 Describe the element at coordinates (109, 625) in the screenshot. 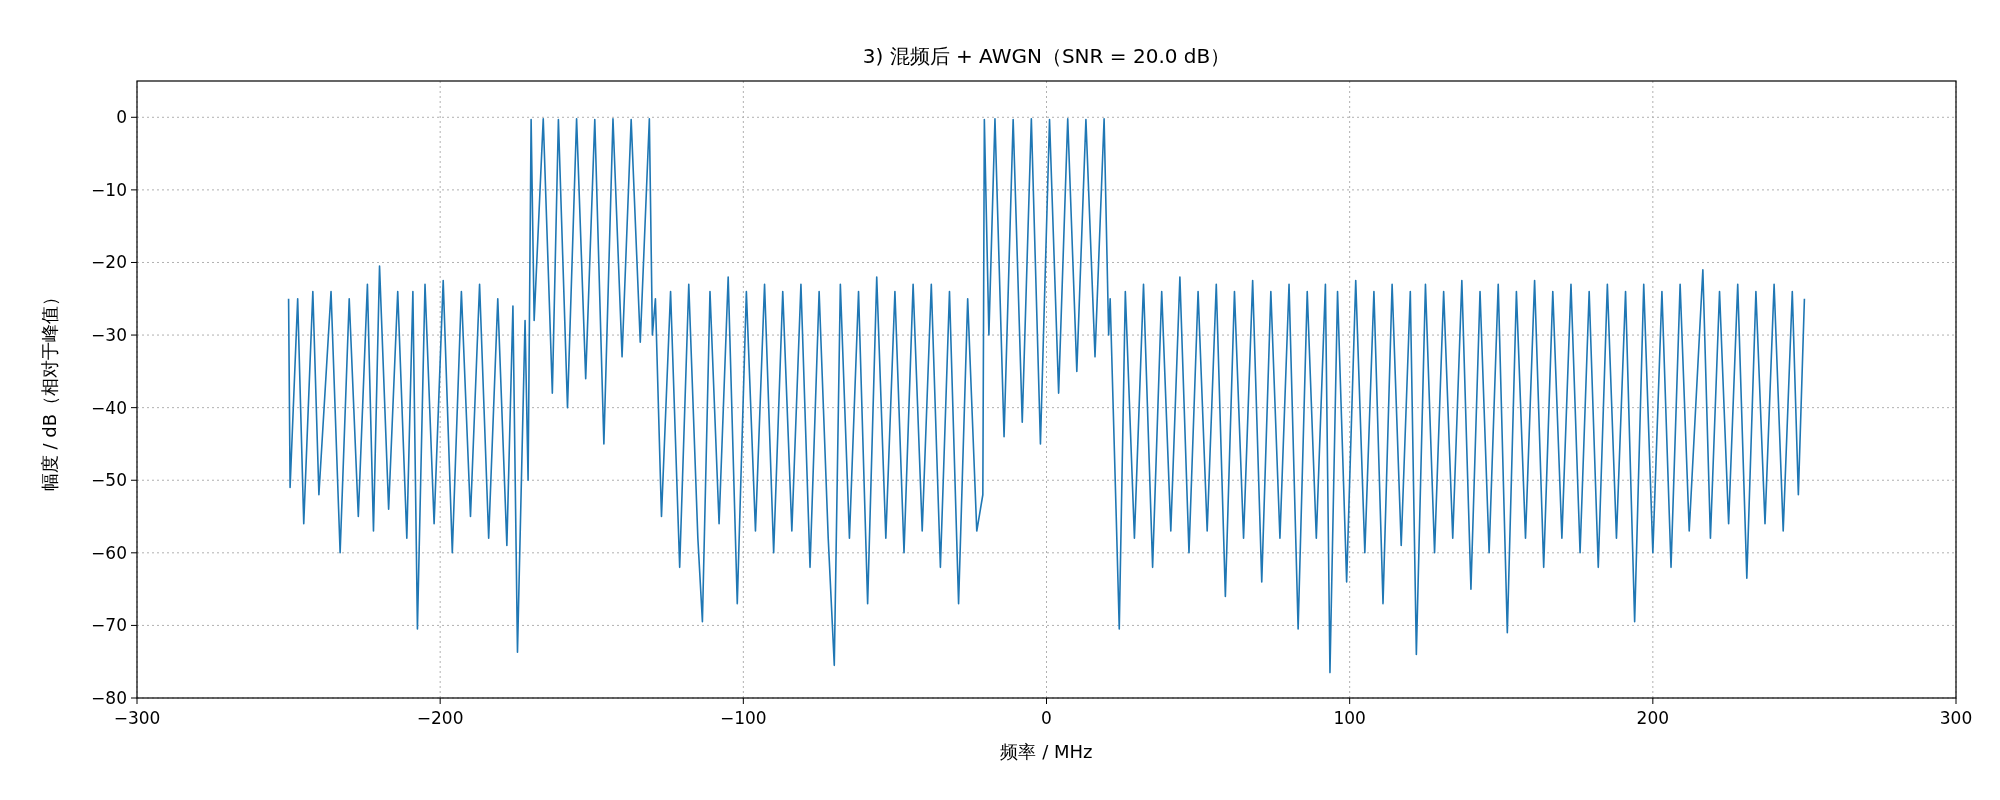

I see `y-tick-label: −70` at that location.